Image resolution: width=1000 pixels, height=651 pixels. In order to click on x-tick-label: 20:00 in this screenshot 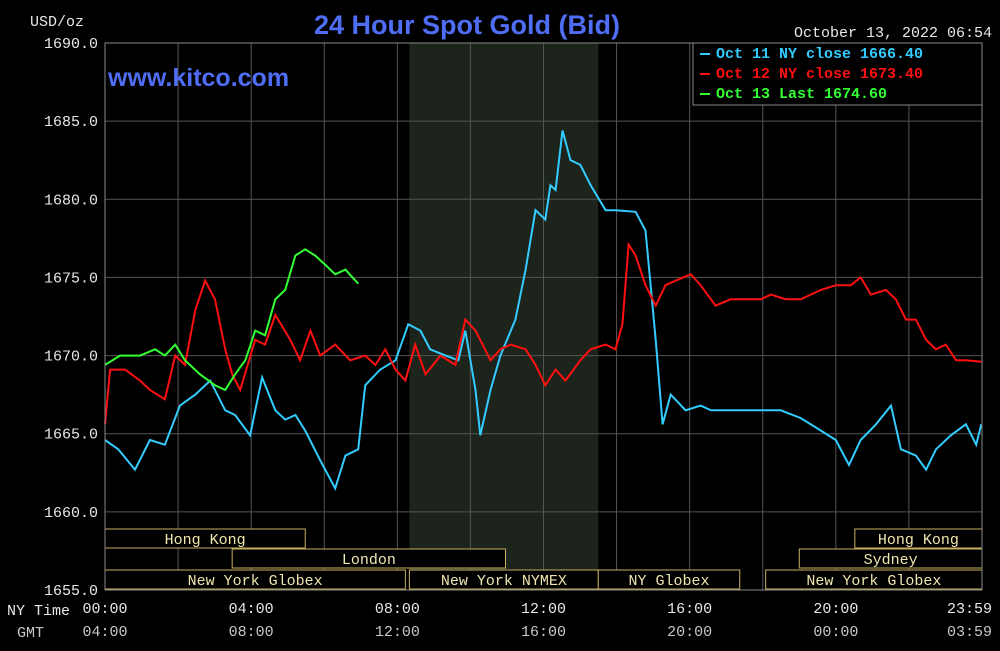, I will do `click(835, 609)`.